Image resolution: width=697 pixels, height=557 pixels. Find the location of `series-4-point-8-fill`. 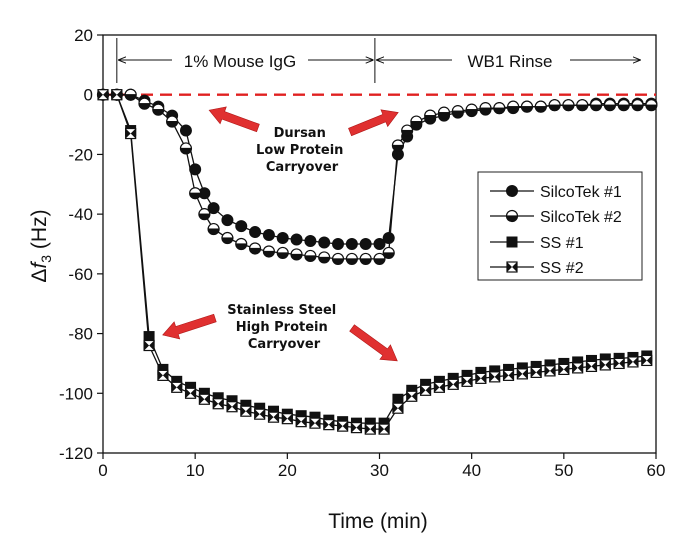

series-4-point-8-fill is located at coordinates (218, 403).